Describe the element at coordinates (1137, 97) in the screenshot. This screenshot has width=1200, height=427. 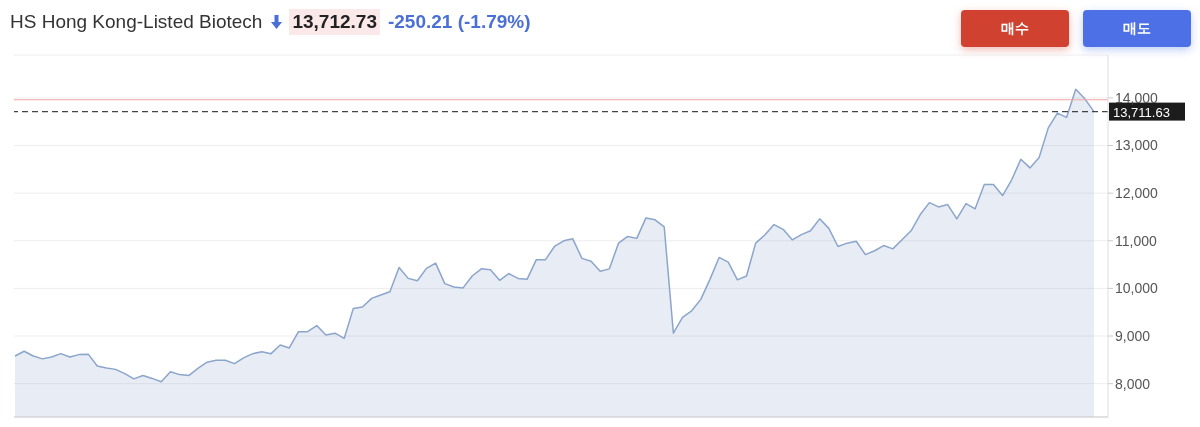
I see `y-tick-label: 14,000` at that location.